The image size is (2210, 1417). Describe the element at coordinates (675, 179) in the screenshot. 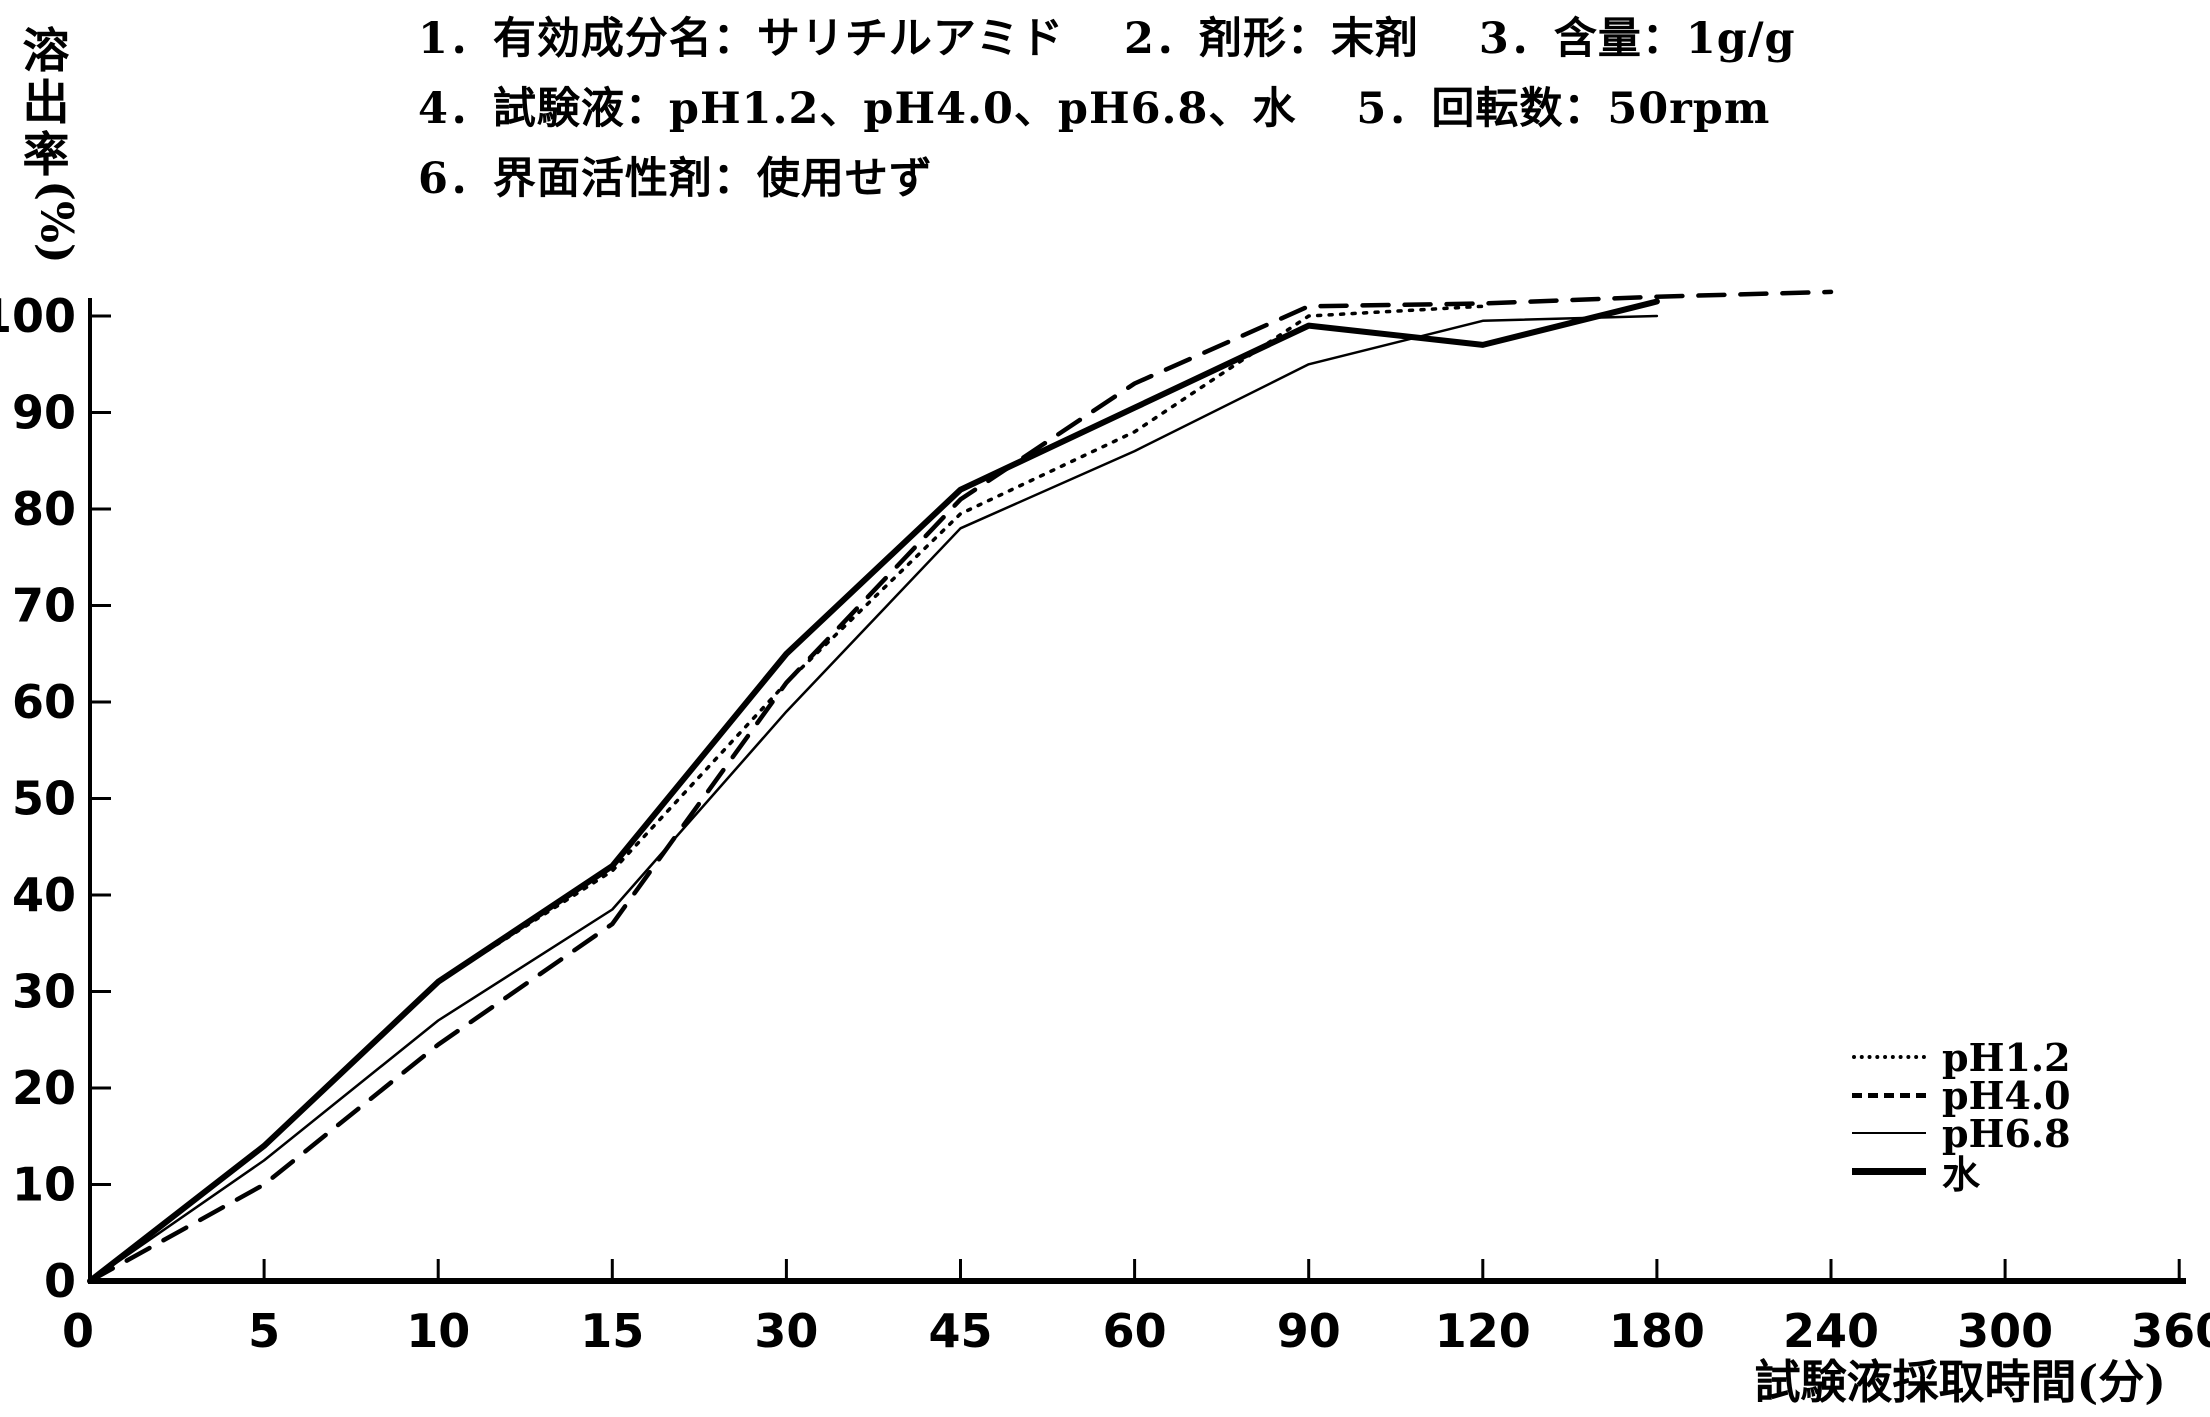

I see `note-line-3: 6．界面活性剤：使用せず` at that location.